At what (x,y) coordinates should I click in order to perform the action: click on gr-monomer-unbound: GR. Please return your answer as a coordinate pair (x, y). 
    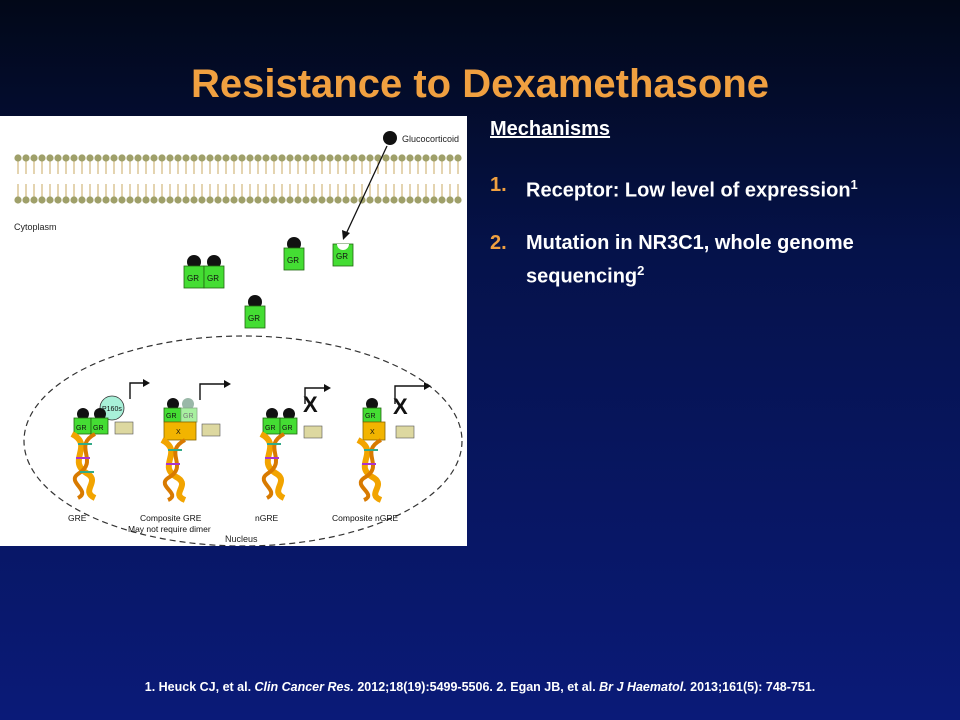
    Looking at the image, I should click on (343, 255).